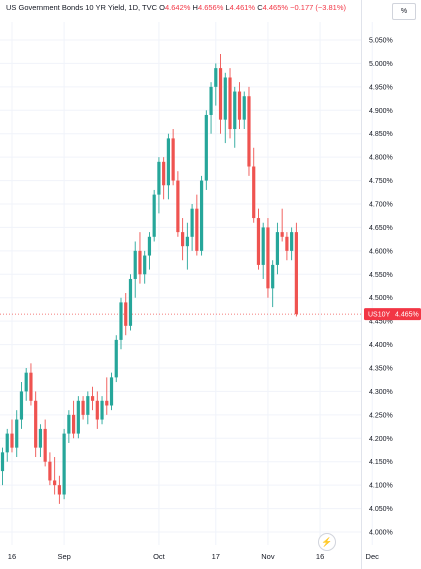  What do you see at coordinates (381, 158) in the screenshot?
I see `y-tick-label: 4.800%` at bounding box center [381, 158].